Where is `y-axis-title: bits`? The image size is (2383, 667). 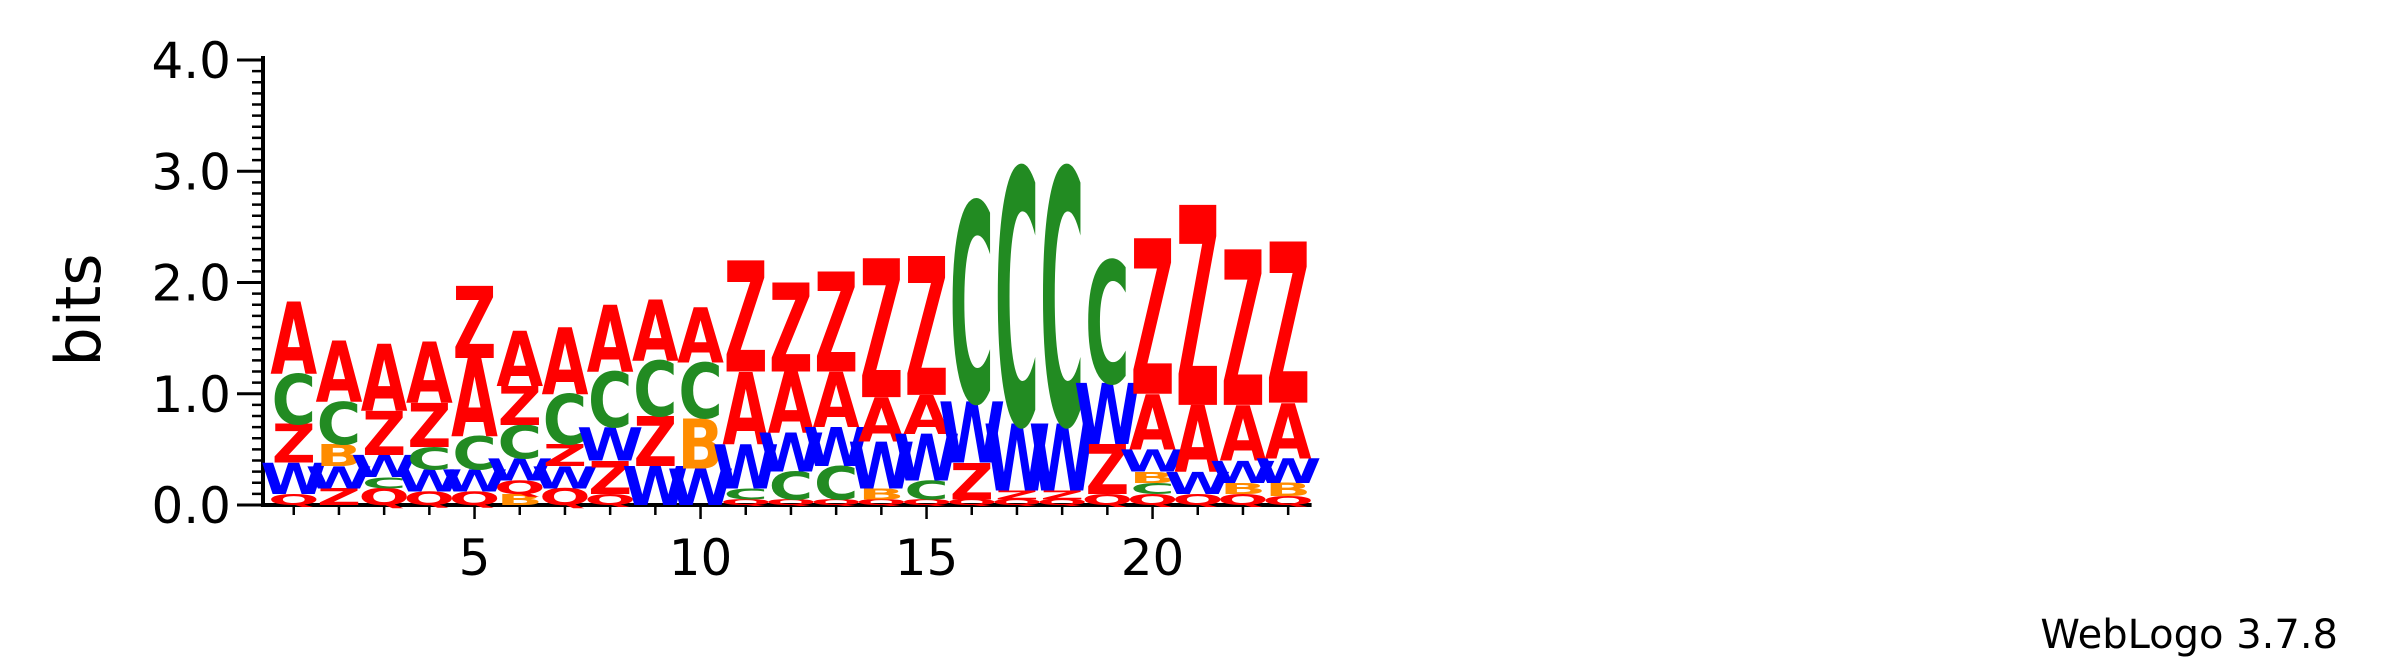 y-axis-title: bits is located at coordinates (78, 309).